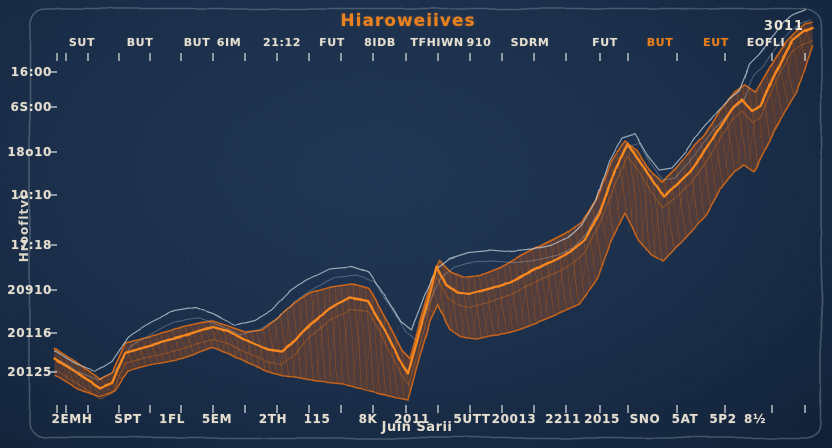 The height and width of the screenshot is (448, 832). What do you see at coordinates (660, 42) in the screenshot?
I see `top-axis-label-accent: BUT` at bounding box center [660, 42].